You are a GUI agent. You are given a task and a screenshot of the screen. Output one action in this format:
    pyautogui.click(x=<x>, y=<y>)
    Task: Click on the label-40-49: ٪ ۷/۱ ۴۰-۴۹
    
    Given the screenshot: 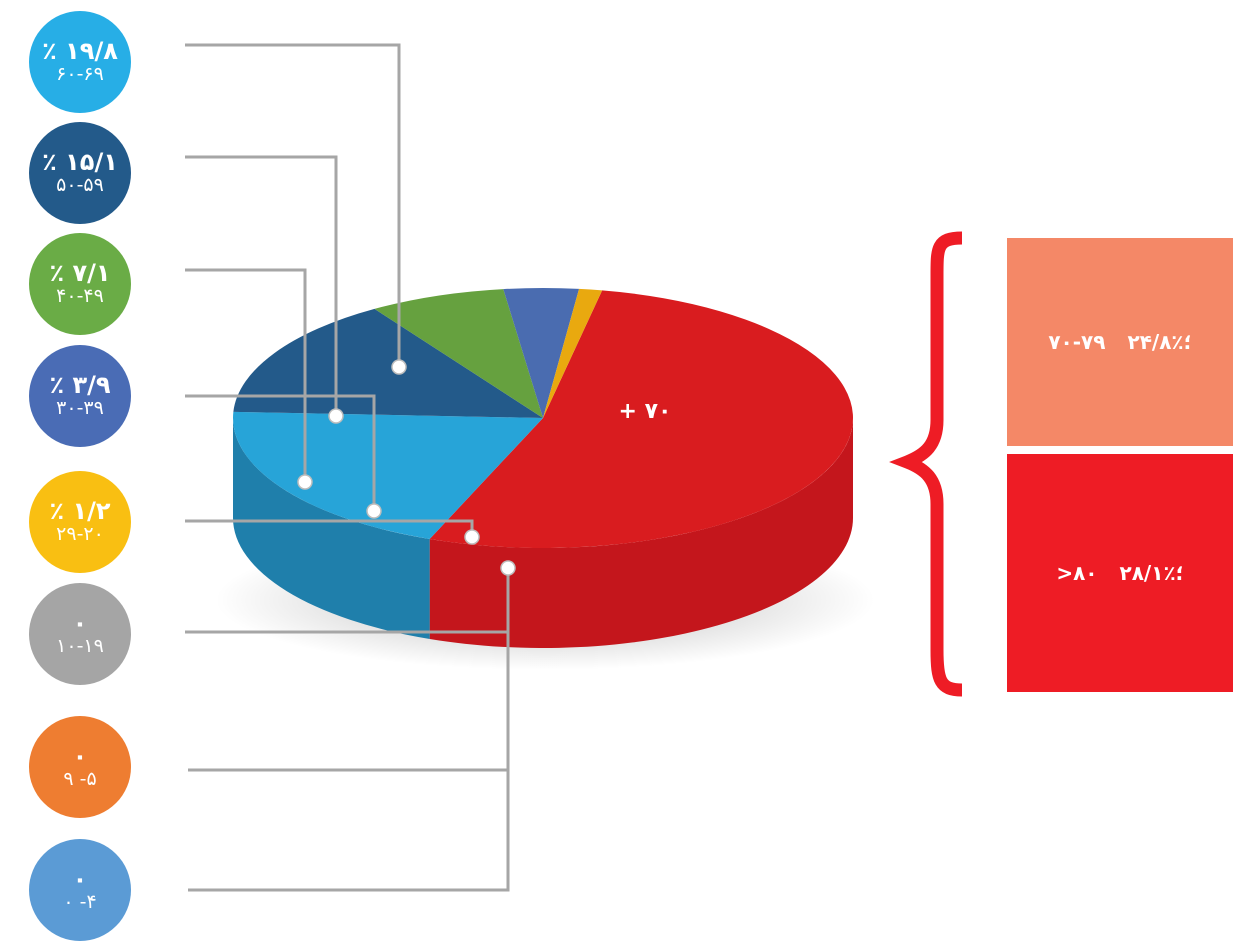 What is the action you would take?
    pyautogui.click(x=80, y=284)
    